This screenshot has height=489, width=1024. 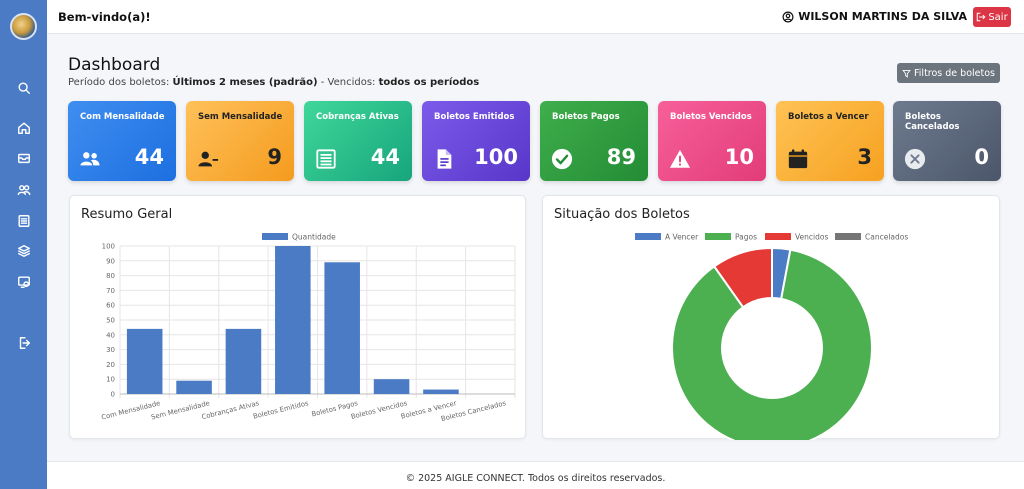 I want to click on logout-button: Sair, so click(x=992, y=17).